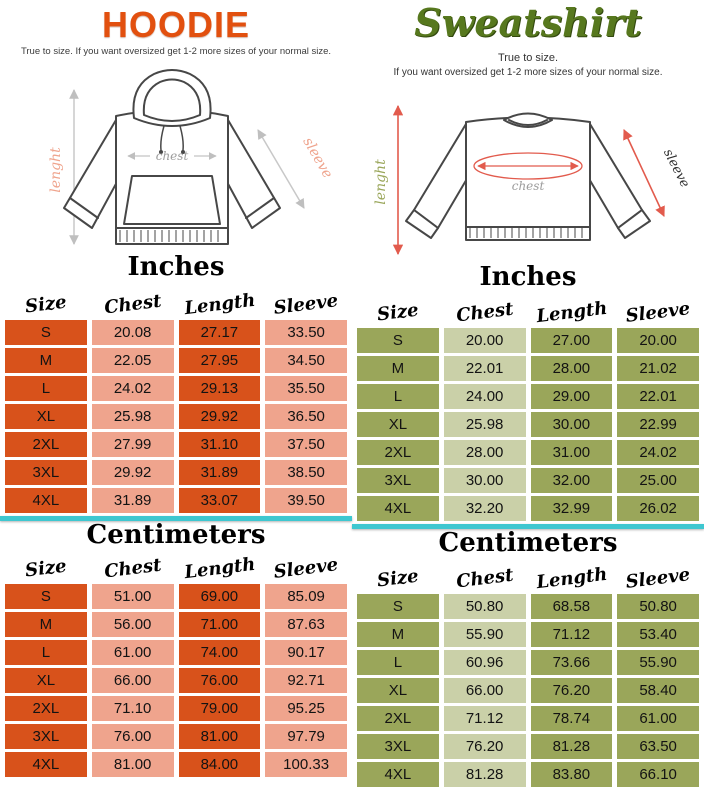  What do you see at coordinates (306, 764) in the screenshot?
I see `value-cell: 100.33` at bounding box center [306, 764].